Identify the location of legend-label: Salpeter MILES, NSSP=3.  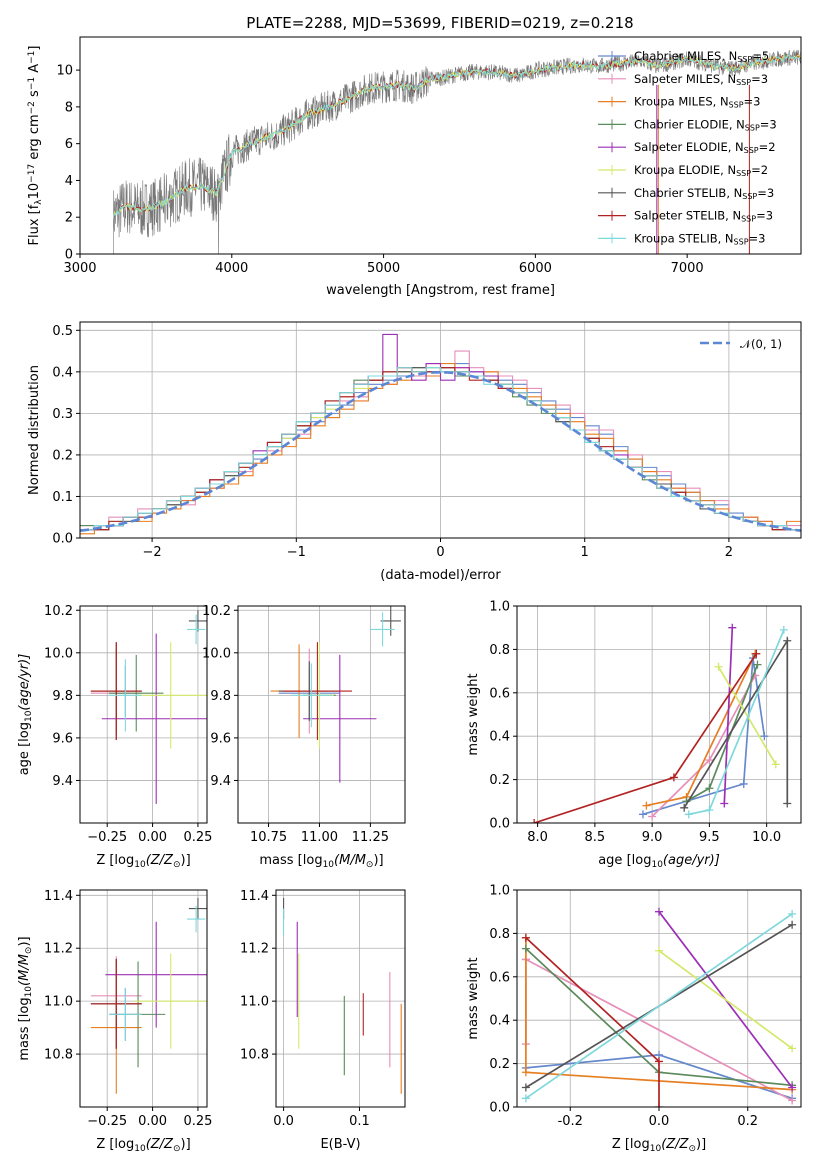
(701, 79).